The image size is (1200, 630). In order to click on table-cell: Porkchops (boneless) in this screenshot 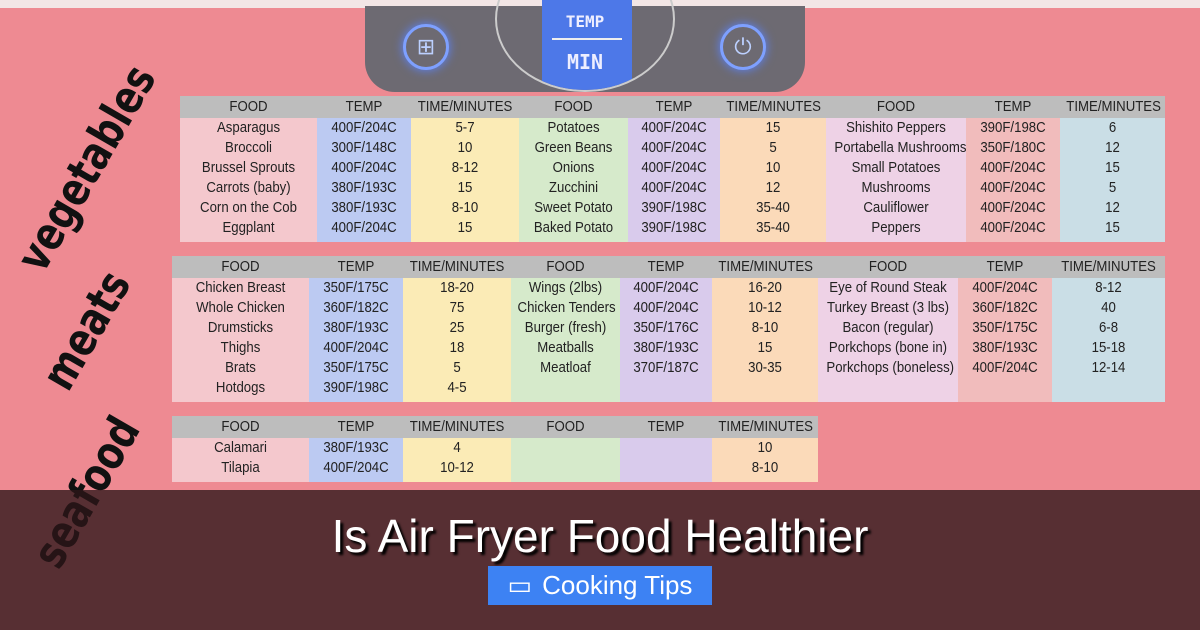, I will do `click(890, 367)`.